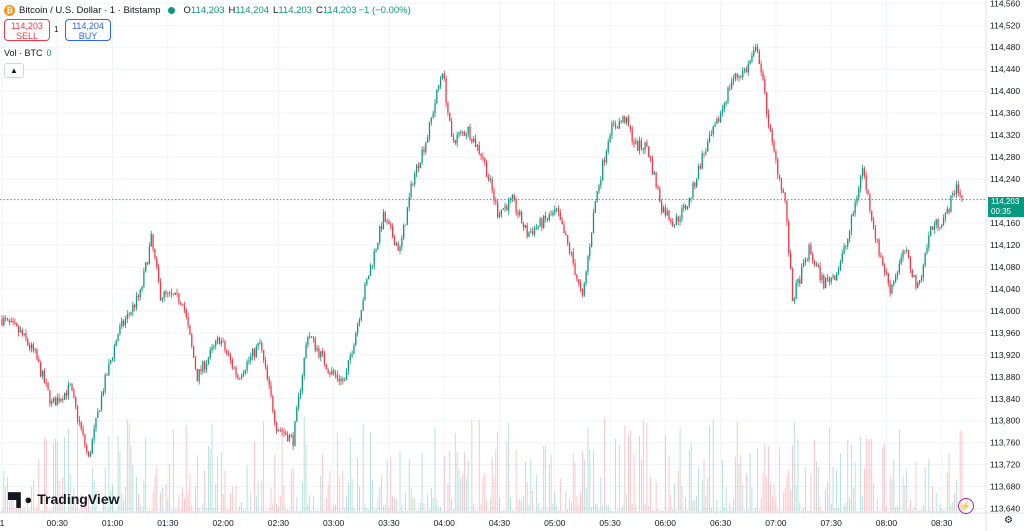  I want to click on symbol-title: Bitcoin / U.S. Dollar · 1 · Bitstamp, so click(90, 10).